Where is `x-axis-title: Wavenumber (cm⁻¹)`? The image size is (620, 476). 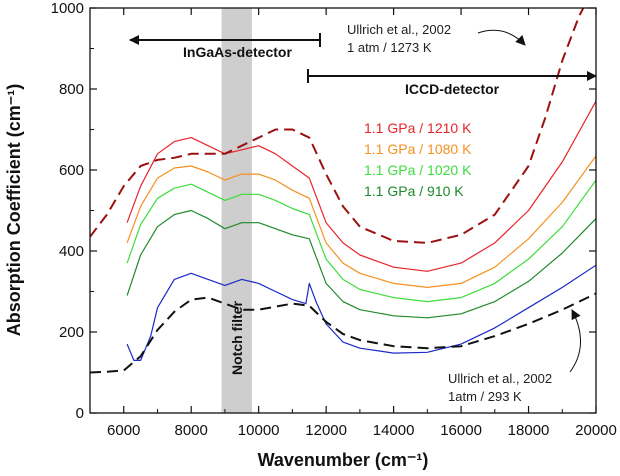
x-axis-title: Wavenumber (cm⁻¹) is located at coordinates (343, 460).